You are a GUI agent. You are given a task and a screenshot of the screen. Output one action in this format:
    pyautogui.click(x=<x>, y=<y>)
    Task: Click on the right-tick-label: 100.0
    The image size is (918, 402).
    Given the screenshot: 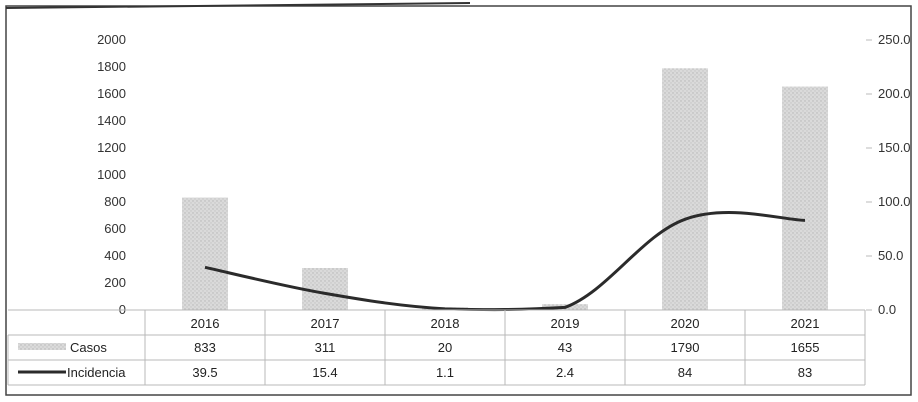 What is the action you would take?
    pyautogui.click(x=894, y=201)
    